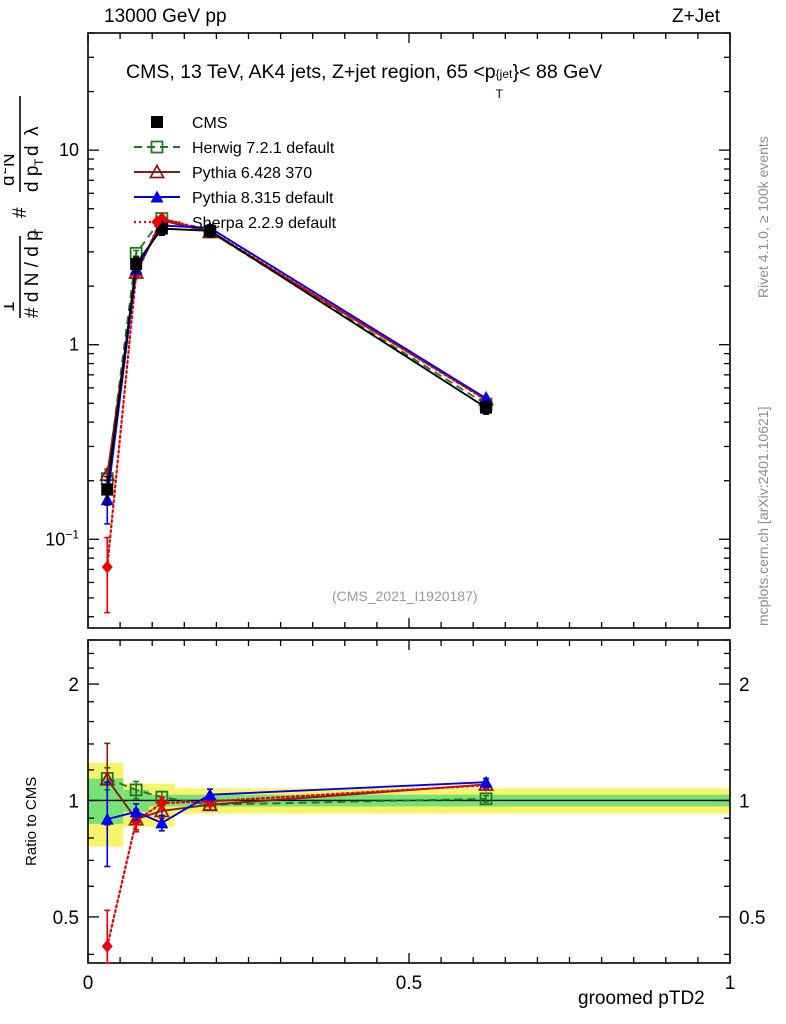  I want to click on x-tick-label: 0.5, so click(409, 983).